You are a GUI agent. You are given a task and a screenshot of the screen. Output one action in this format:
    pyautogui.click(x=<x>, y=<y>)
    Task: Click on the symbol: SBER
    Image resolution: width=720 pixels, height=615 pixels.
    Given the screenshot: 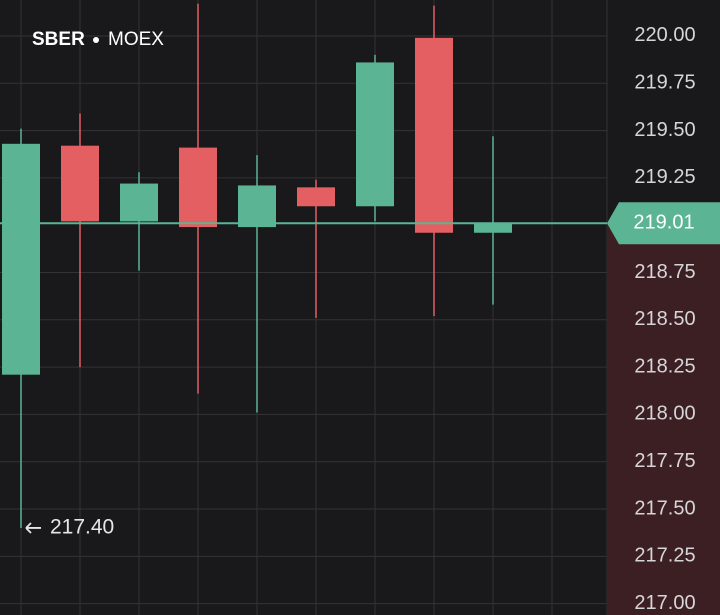 What is the action you would take?
    pyautogui.click(x=58, y=39)
    